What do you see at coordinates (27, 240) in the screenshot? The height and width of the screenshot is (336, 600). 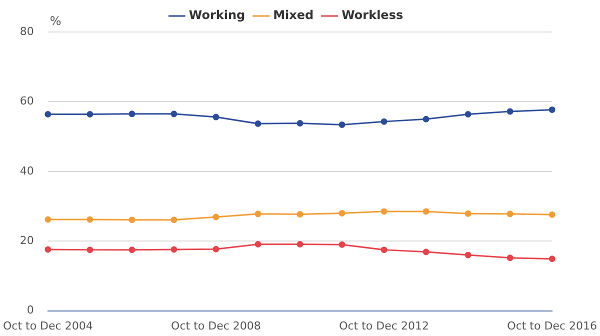 I see `y-tick-label: 20` at bounding box center [27, 240].